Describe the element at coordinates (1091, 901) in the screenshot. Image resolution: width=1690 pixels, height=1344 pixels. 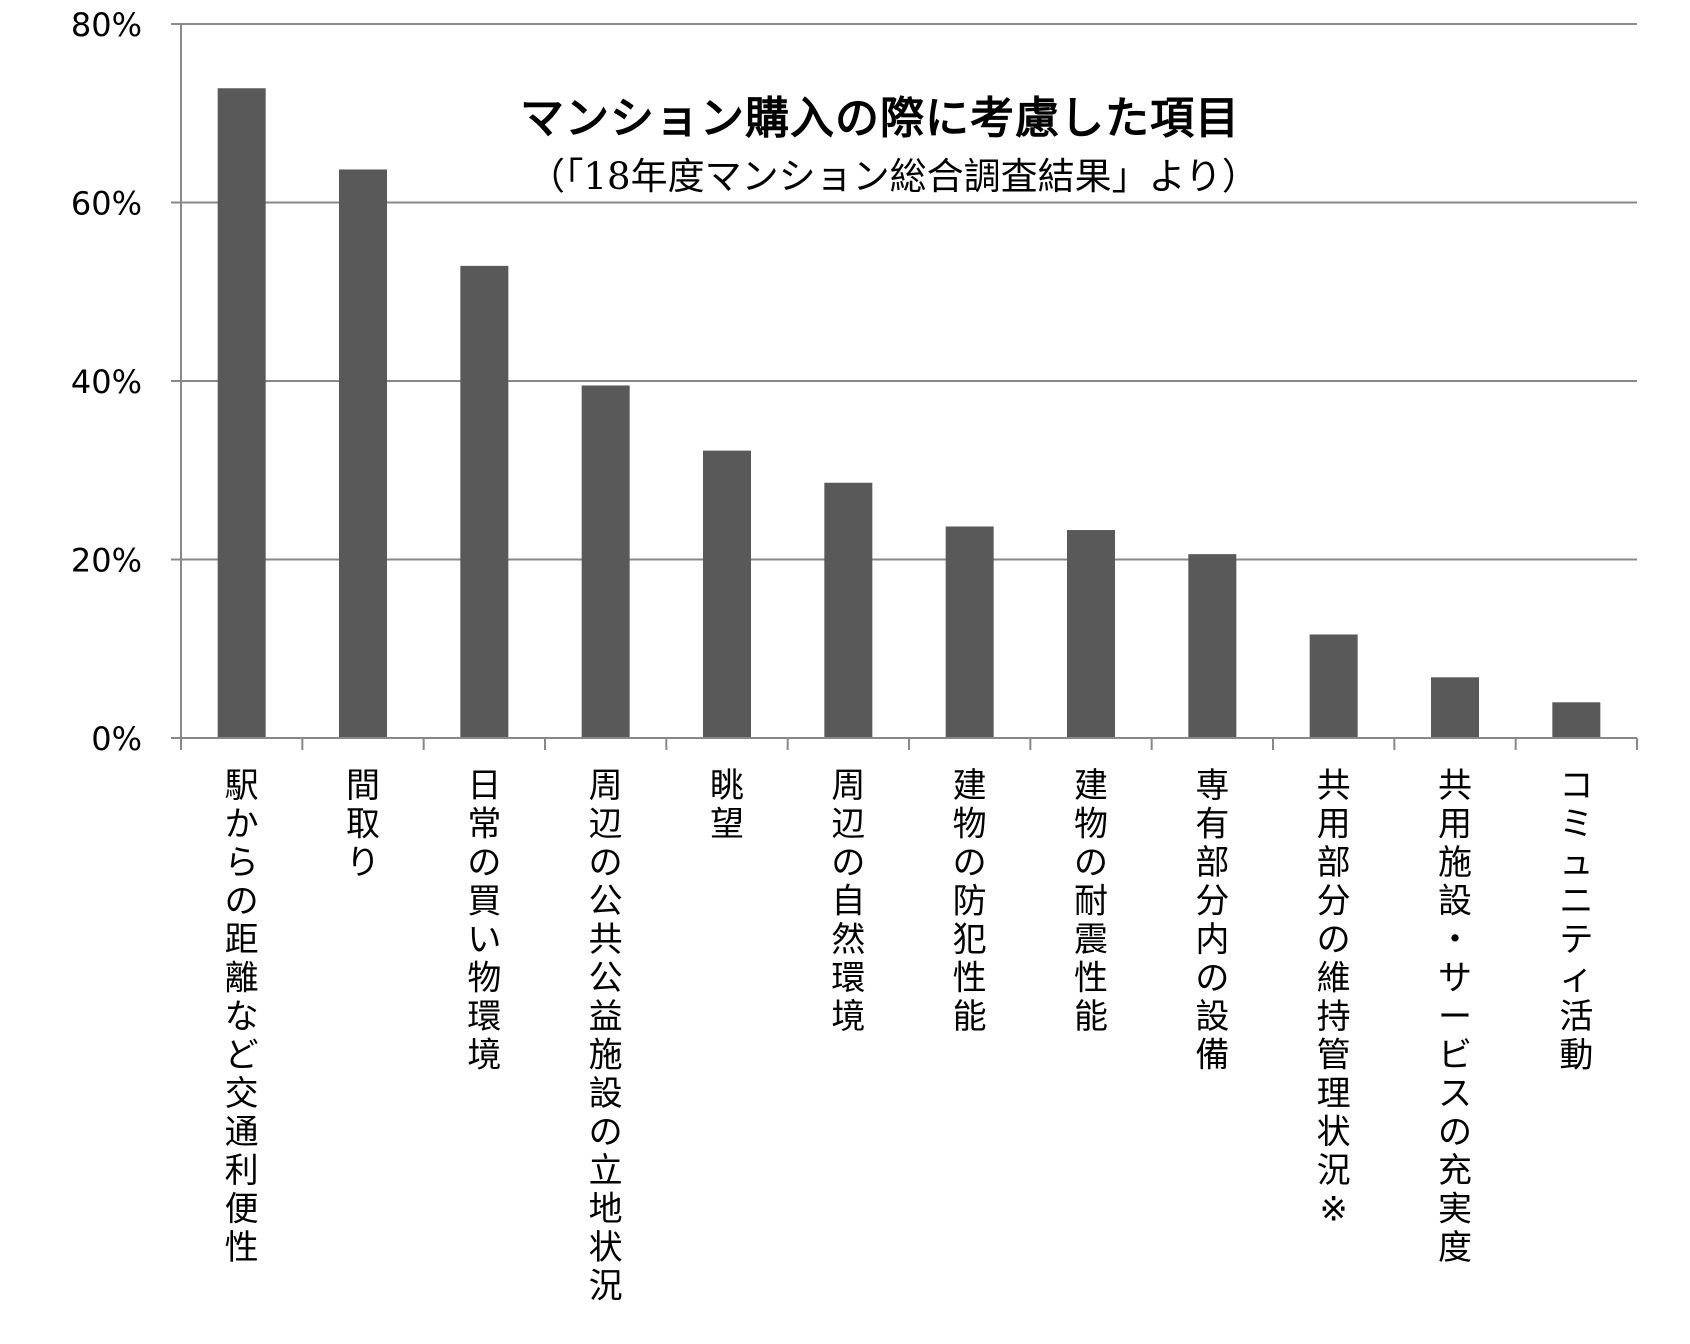
I see `x-tick-label: 建物の耐震性能` at that location.